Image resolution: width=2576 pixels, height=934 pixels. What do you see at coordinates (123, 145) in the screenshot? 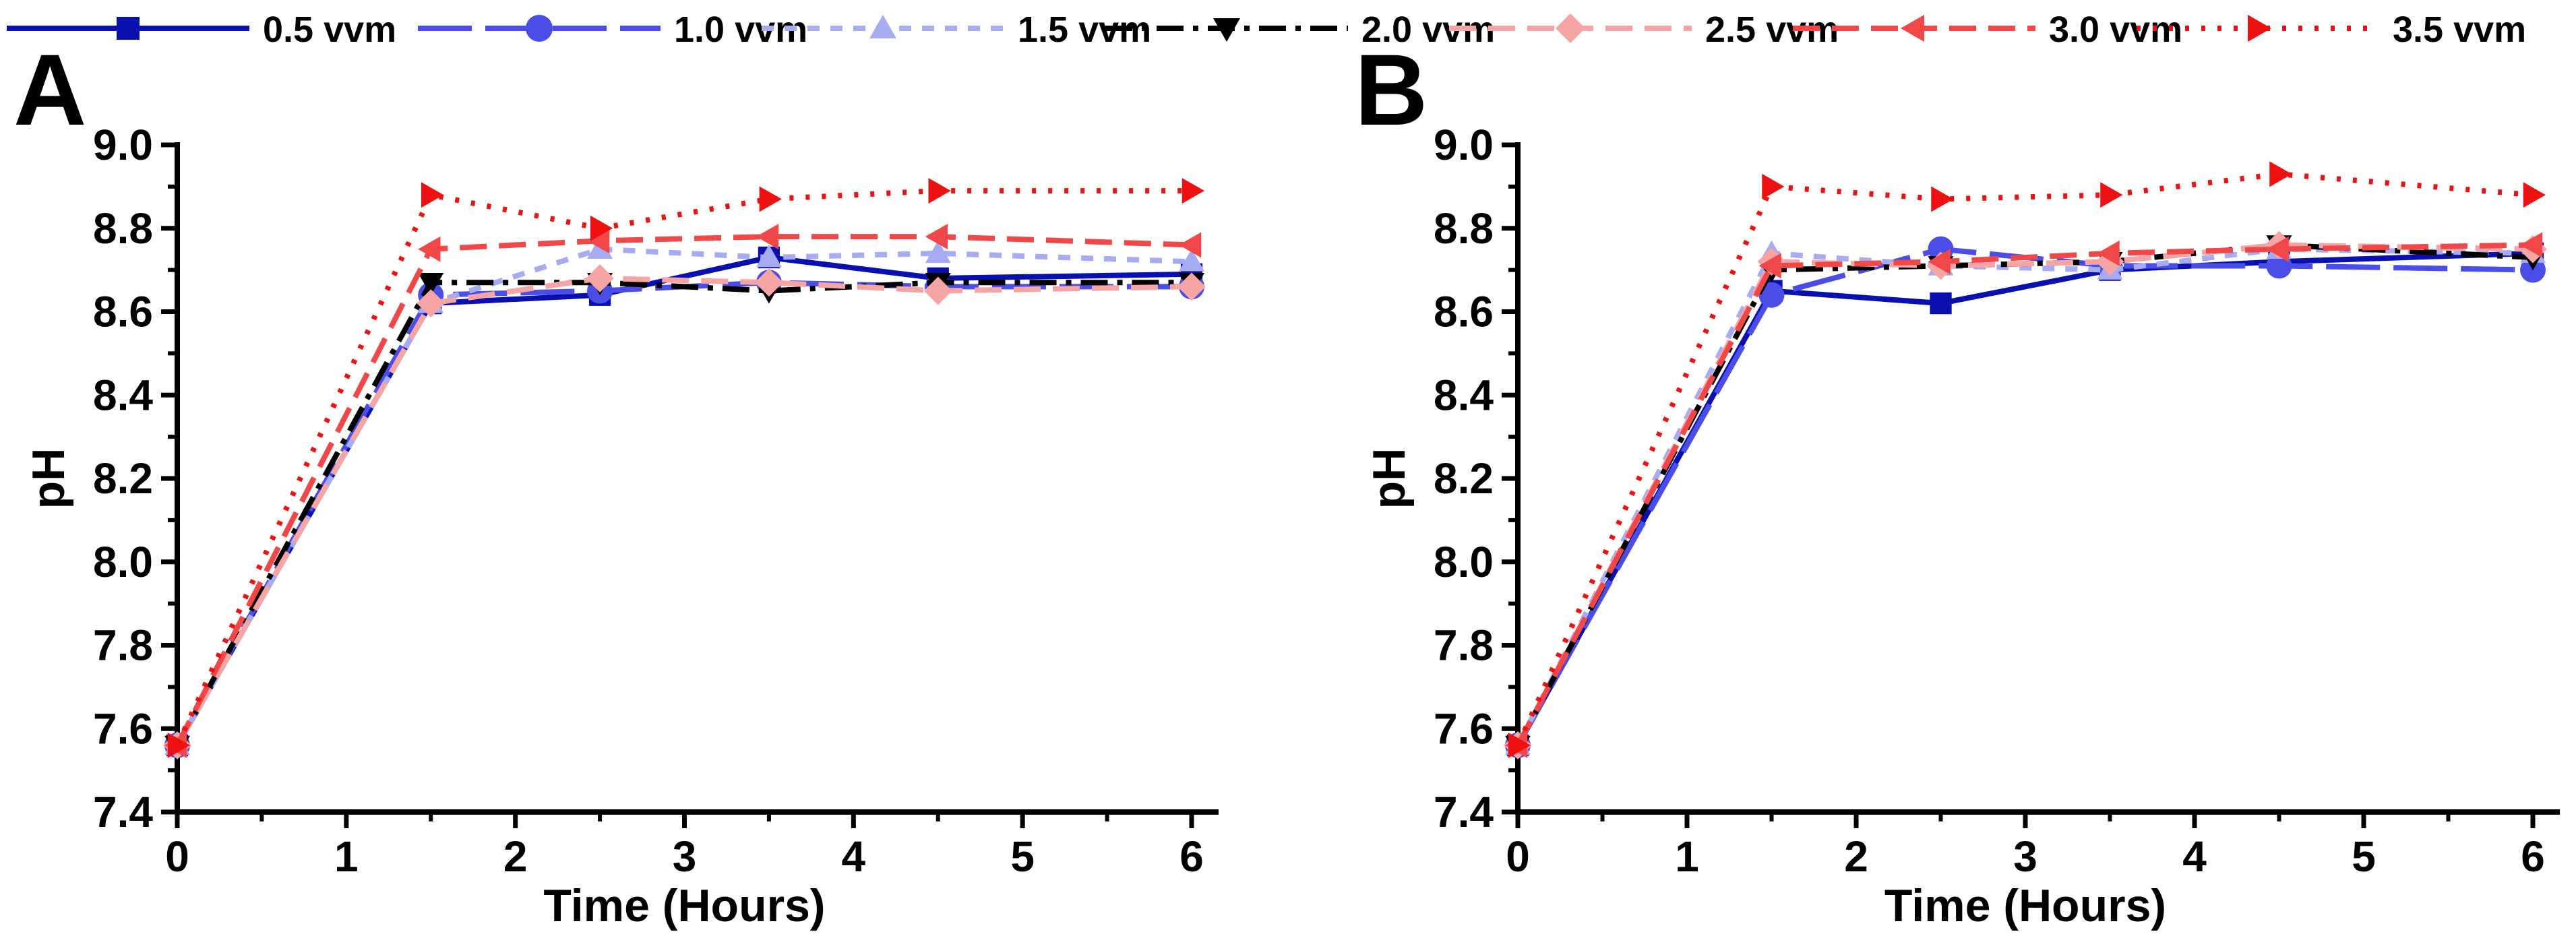
I see `y-tick-label: 9.0` at bounding box center [123, 145].